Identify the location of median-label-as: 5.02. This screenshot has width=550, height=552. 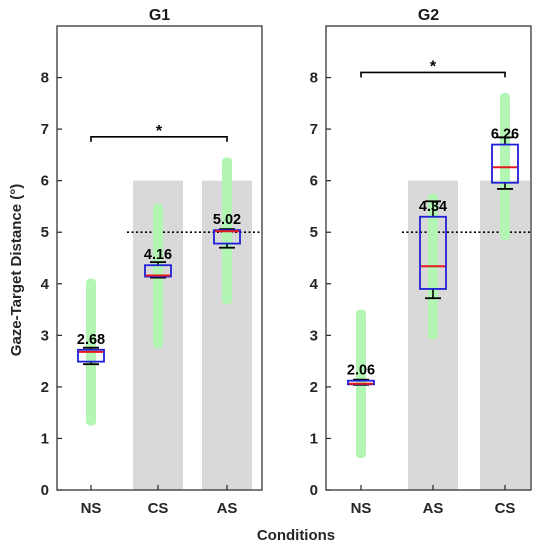
(227, 220).